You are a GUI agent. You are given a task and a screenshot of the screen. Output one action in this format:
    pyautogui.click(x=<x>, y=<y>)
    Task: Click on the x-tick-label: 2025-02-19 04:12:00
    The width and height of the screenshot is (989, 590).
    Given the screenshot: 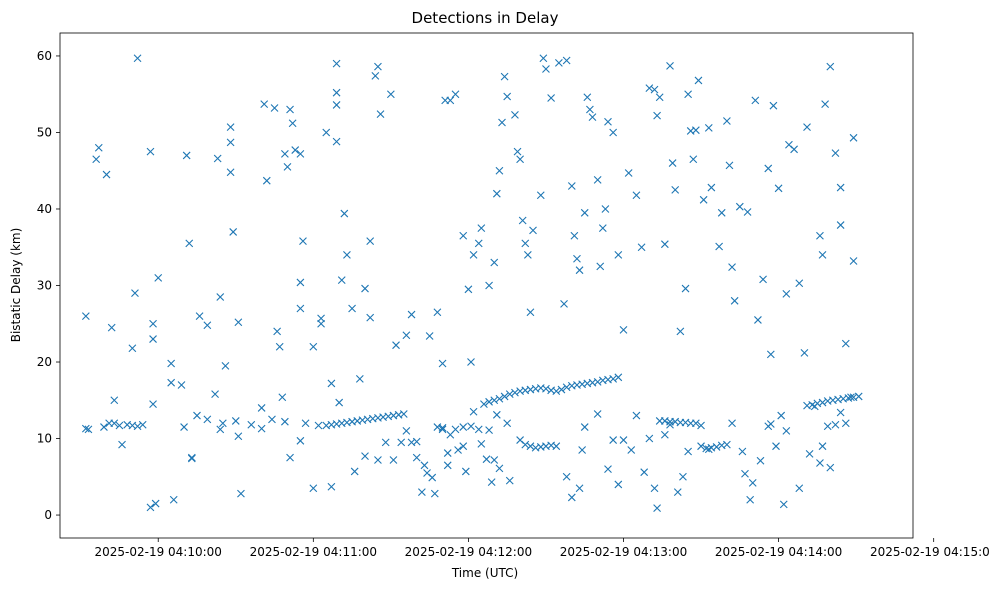 What is the action you would take?
    pyautogui.click(x=468, y=552)
    